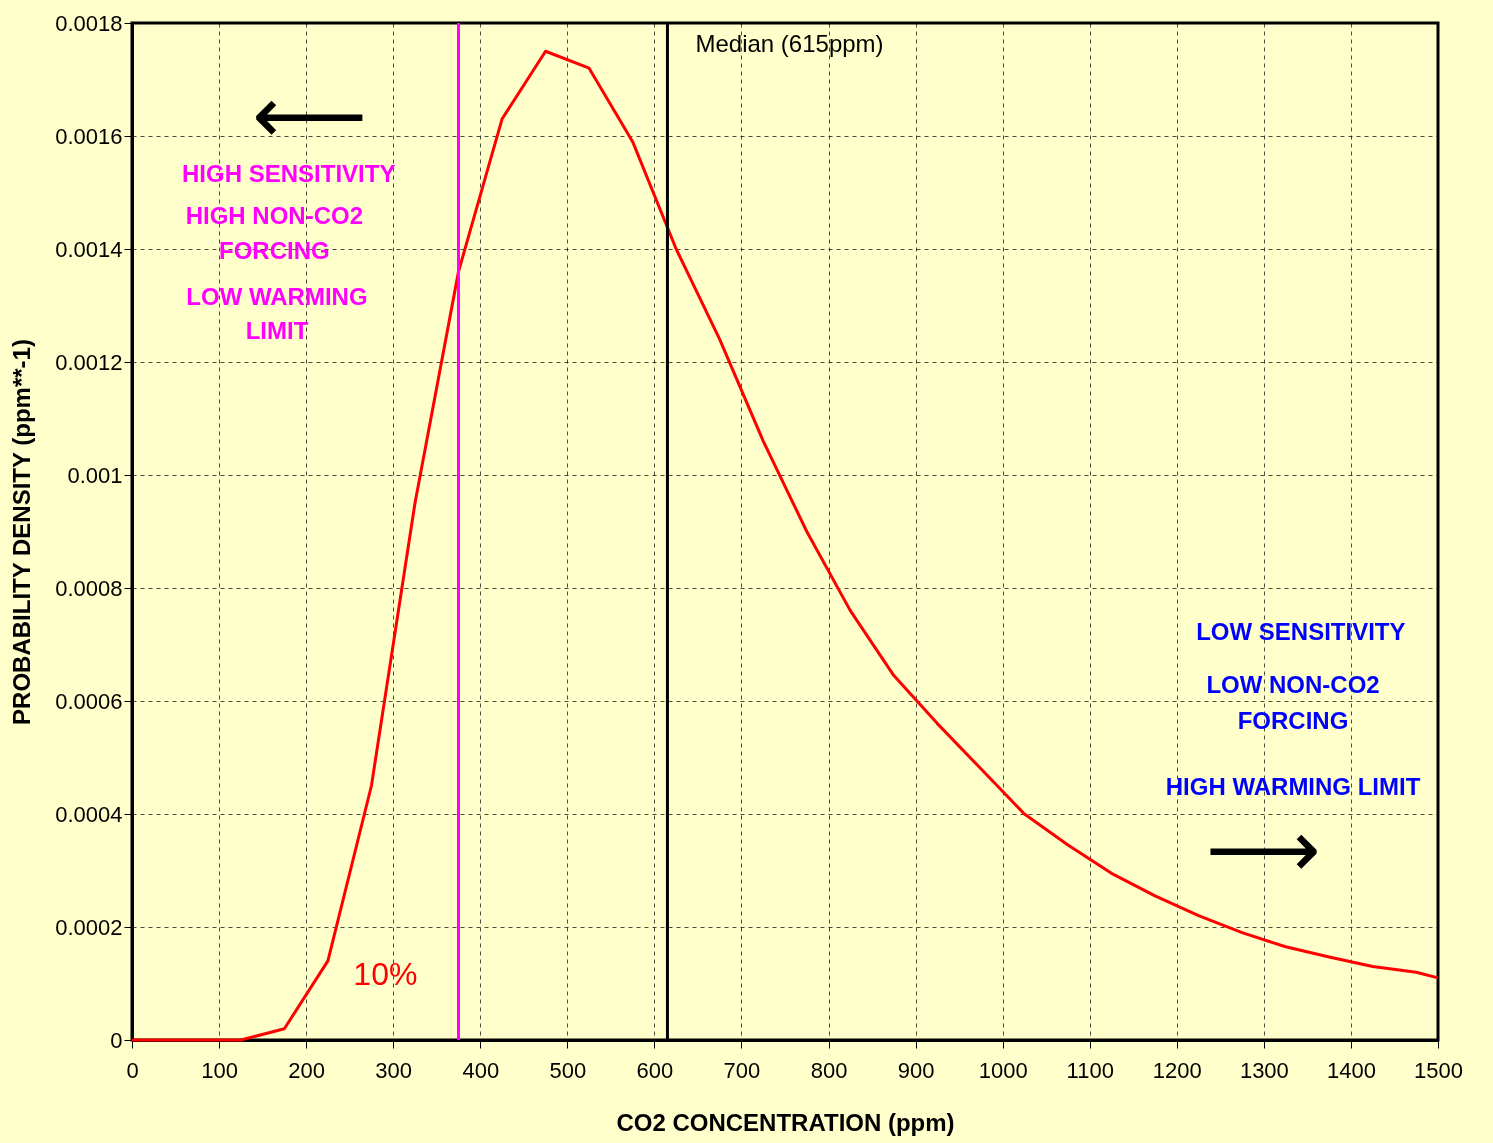 The width and height of the screenshot is (1493, 1143). What do you see at coordinates (274, 216) in the screenshot?
I see `annotation: HIGH NON-CO2` at bounding box center [274, 216].